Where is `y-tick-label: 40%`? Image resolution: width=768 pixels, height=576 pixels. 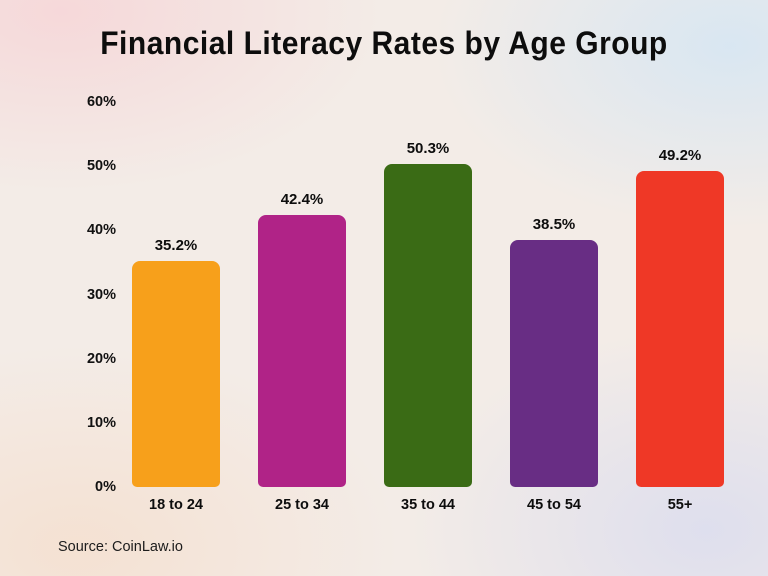
y-tick-label: 40% is located at coordinates (101, 230).